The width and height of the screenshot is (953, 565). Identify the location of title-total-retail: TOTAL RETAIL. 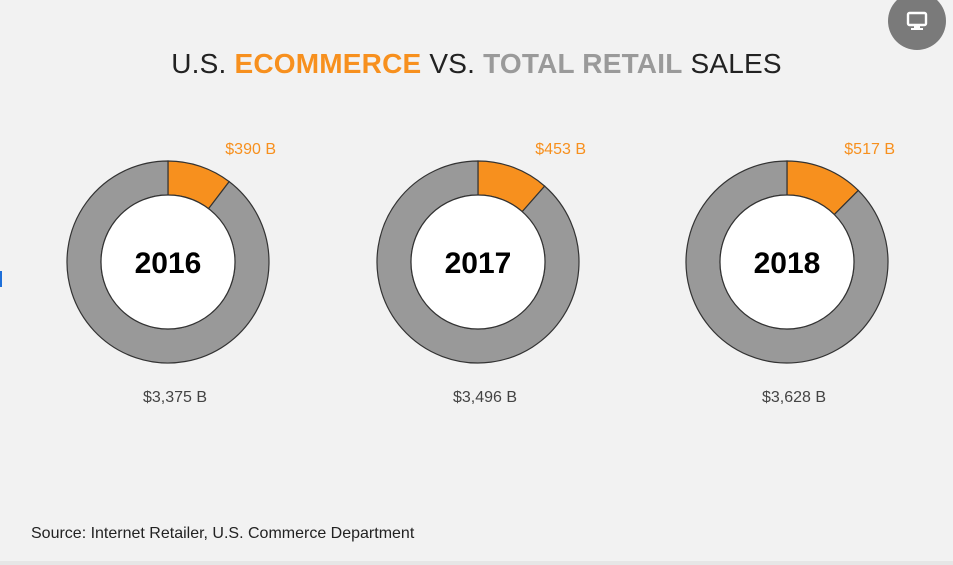
(583, 63).